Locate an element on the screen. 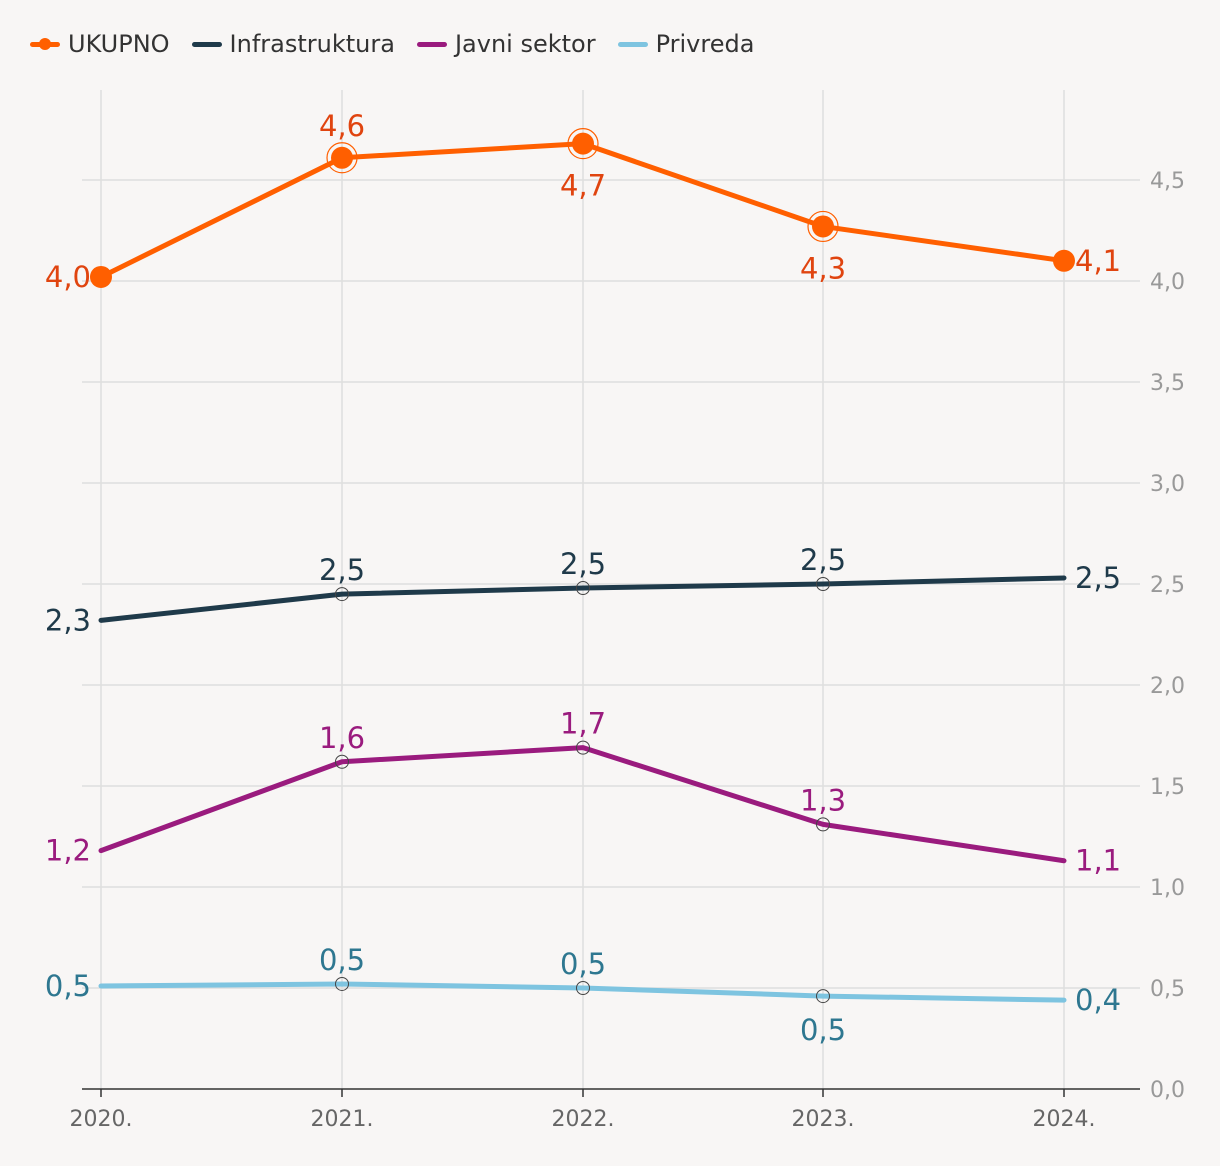 The width and height of the screenshot is (1220, 1166). y-tick-label: 3,0 is located at coordinates (1167, 484).